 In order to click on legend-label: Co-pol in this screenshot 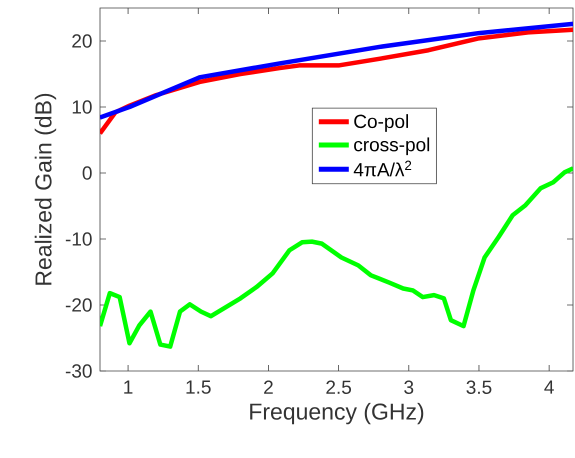, I will do `click(381, 123)`.